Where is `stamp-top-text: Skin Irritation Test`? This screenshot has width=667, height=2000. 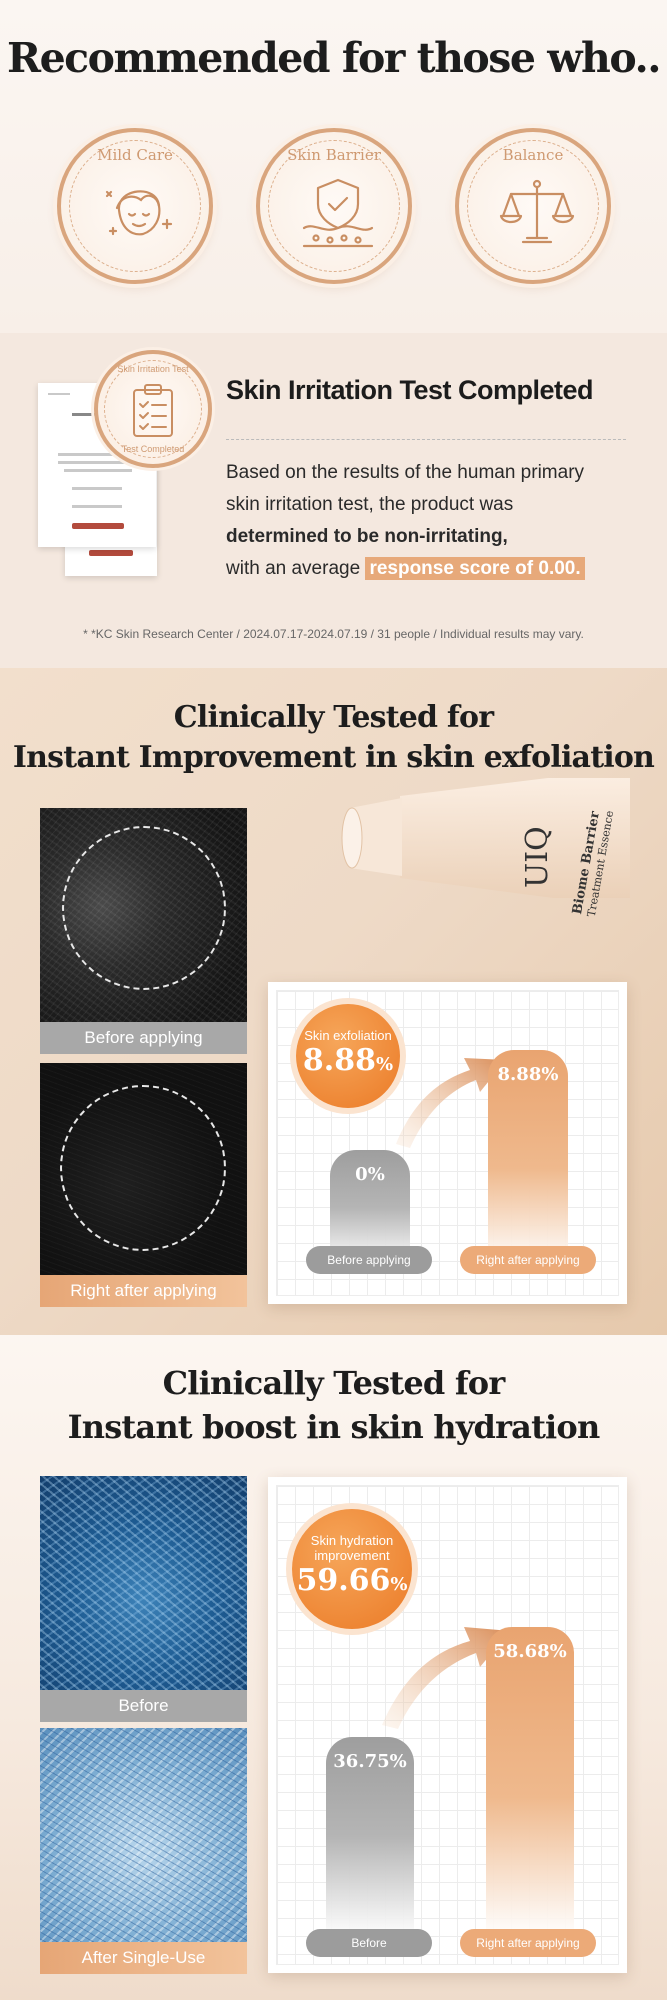
stamp-top-text: Skin Irritation Test is located at coordinates (153, 369).